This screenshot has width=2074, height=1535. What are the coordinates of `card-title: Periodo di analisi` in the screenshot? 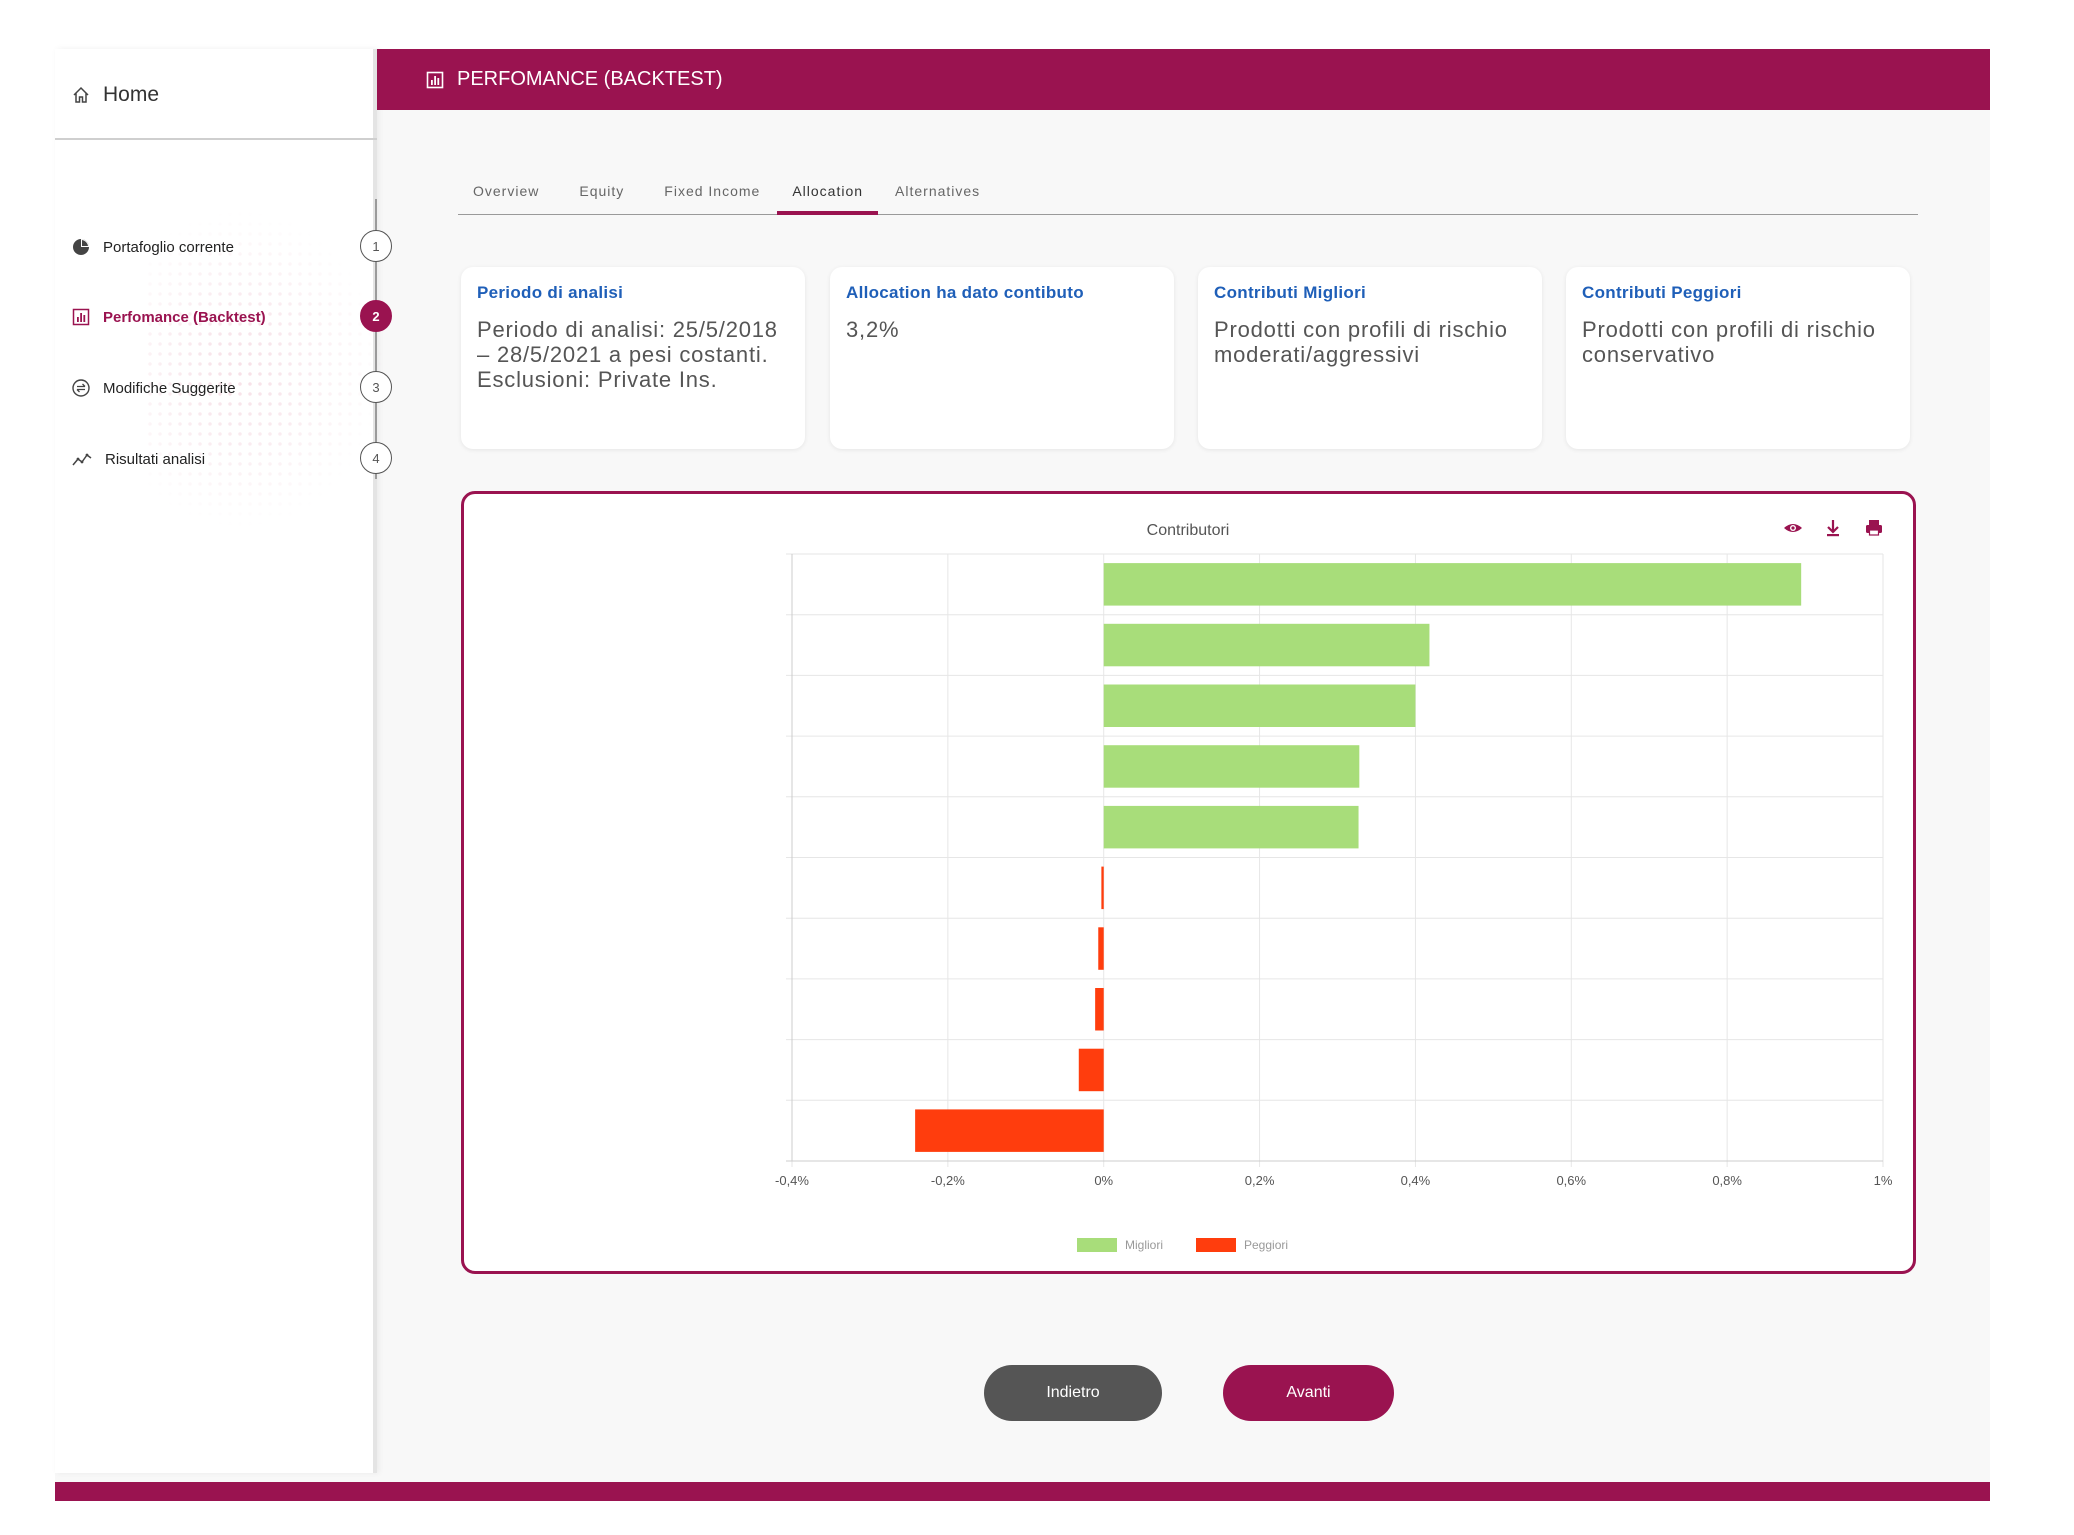 It's located at (550, 292).